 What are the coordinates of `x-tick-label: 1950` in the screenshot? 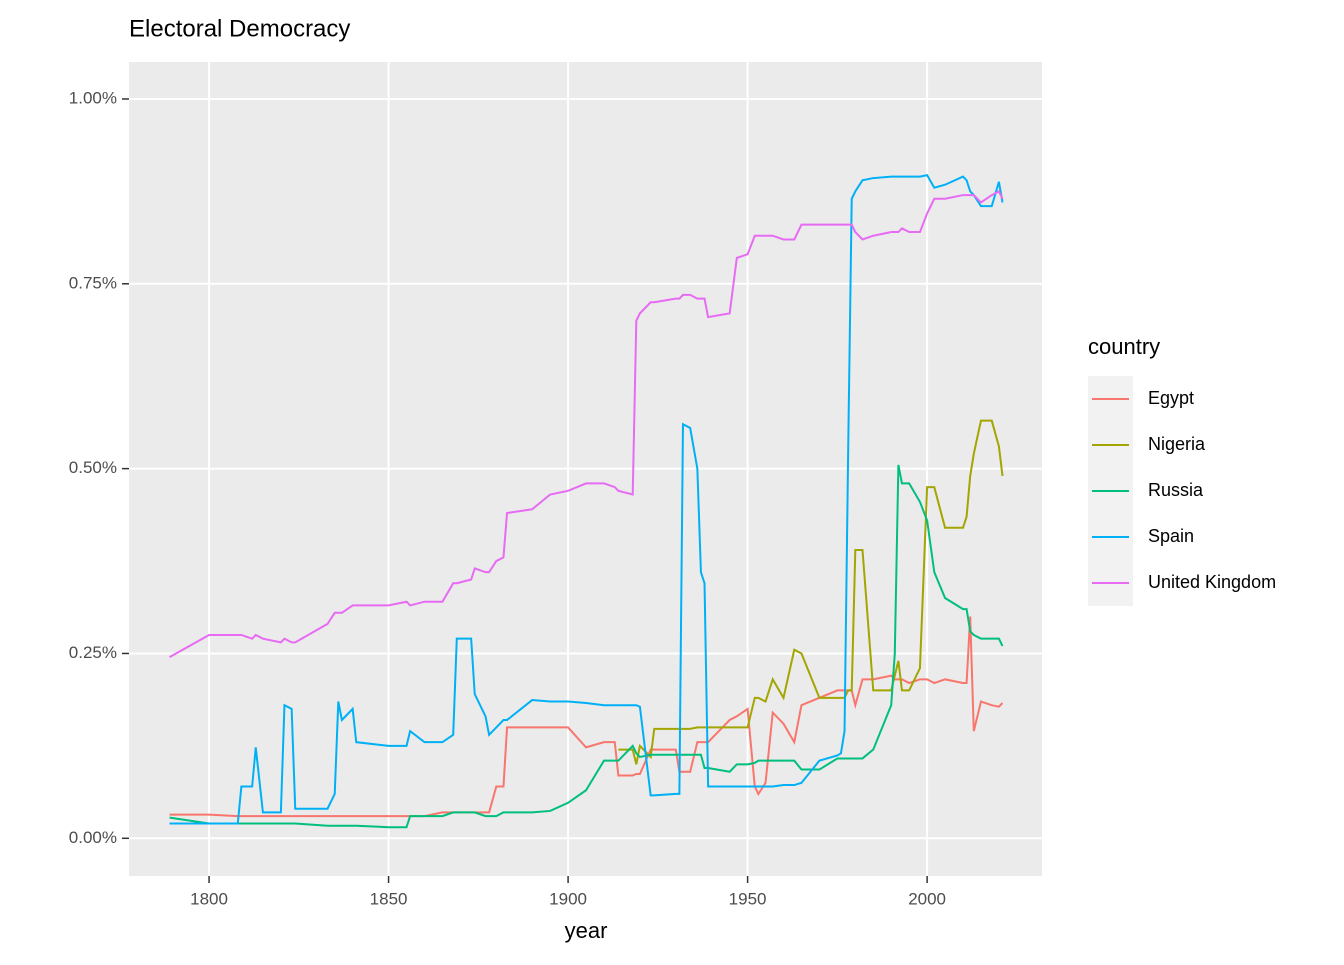 It's located at (748, 898).